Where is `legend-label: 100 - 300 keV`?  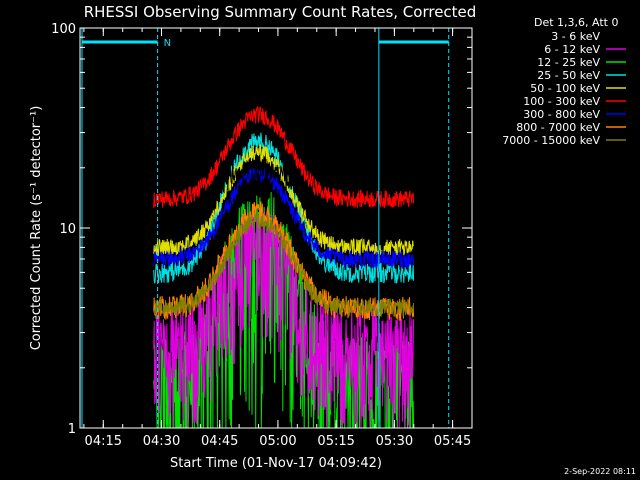
legend-label: 100 - 300 keV is located at coordinates (561, 101).